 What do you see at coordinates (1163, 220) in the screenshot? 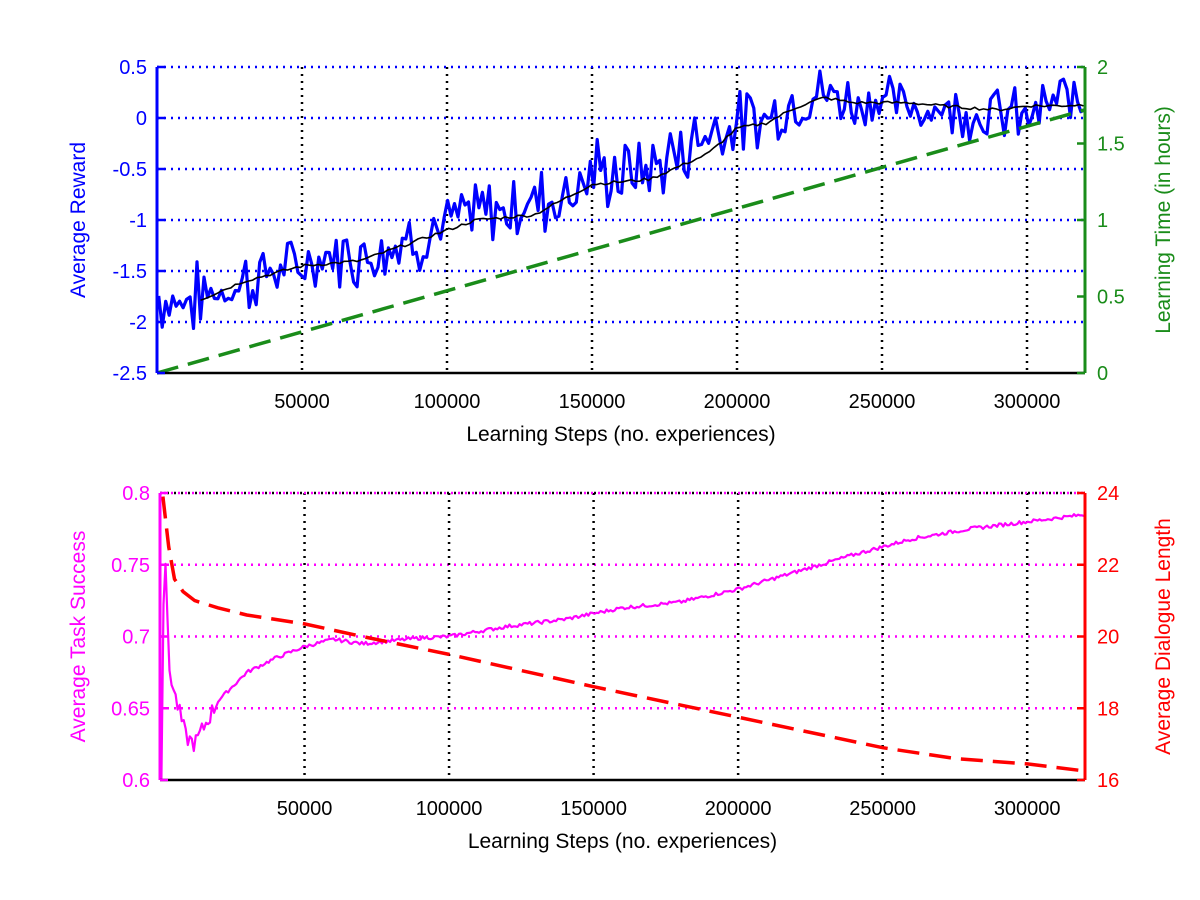
I see `y-axis-title-right: Learning Time (in hours)` at bounding box center [1163, 220].